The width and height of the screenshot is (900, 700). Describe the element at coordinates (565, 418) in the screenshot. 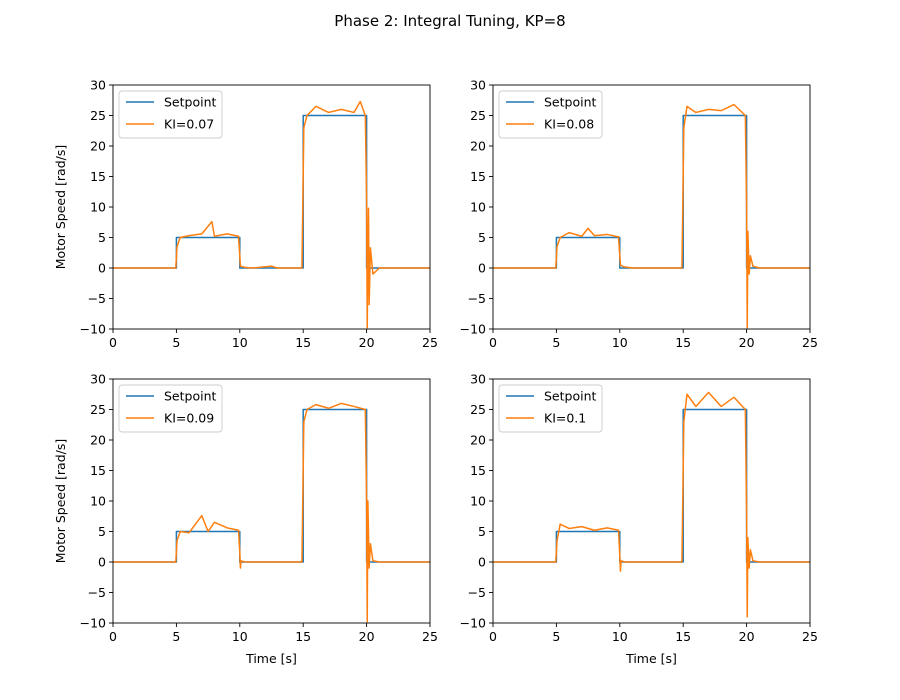

I see `legend-entry: KI=0.1` at that location.